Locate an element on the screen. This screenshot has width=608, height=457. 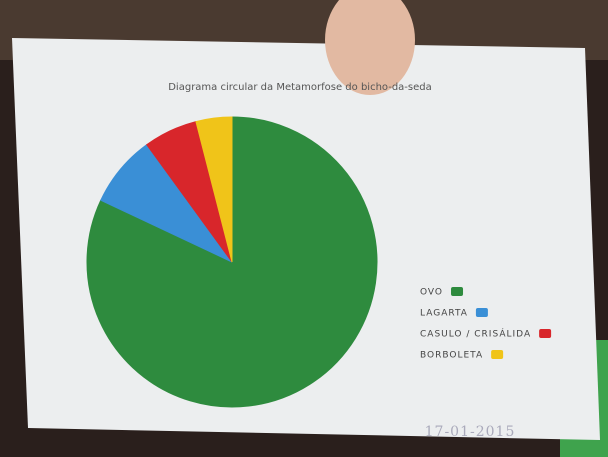
finger is located at coordinates (370, 47).